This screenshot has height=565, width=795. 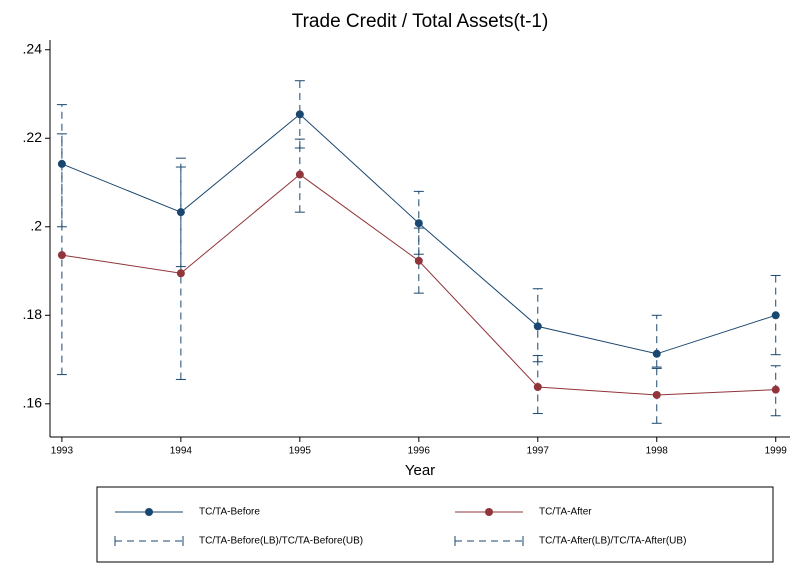 I want to click on x-tick-label: 1998, so click(x=657, y=451).